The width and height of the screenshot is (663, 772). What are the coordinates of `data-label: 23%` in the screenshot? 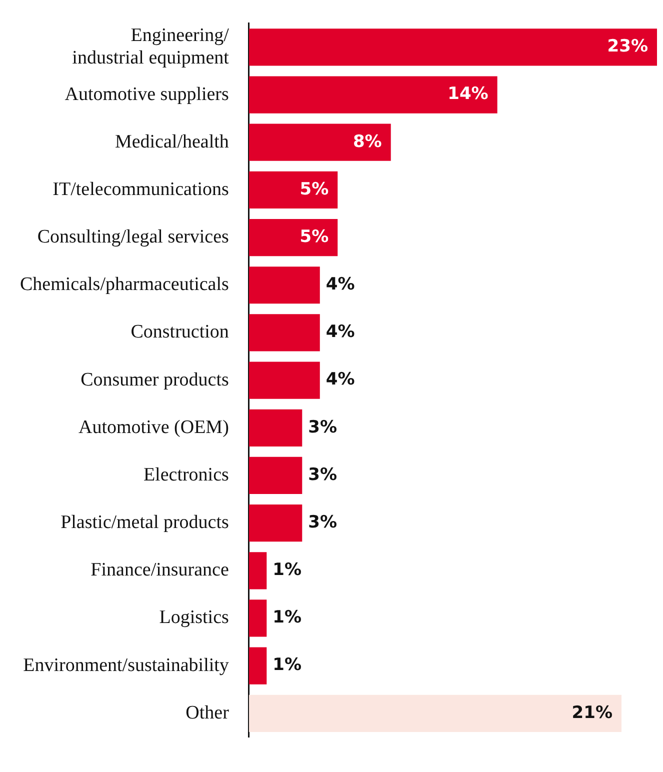 It's located at (627, 46).